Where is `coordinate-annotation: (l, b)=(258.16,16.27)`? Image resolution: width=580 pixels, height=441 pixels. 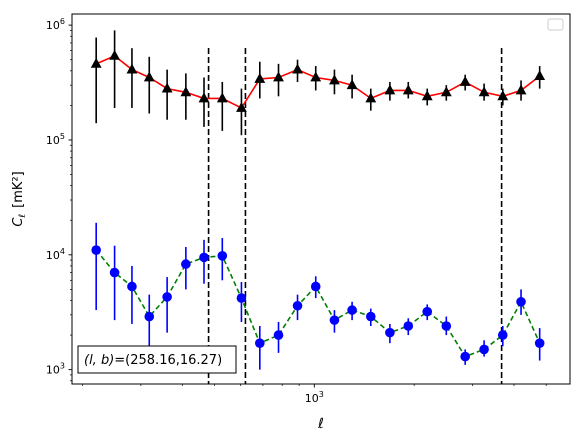 coordinate-annotation: (l, b)=(258.16,16.27) is located at coordinates (157, 359).